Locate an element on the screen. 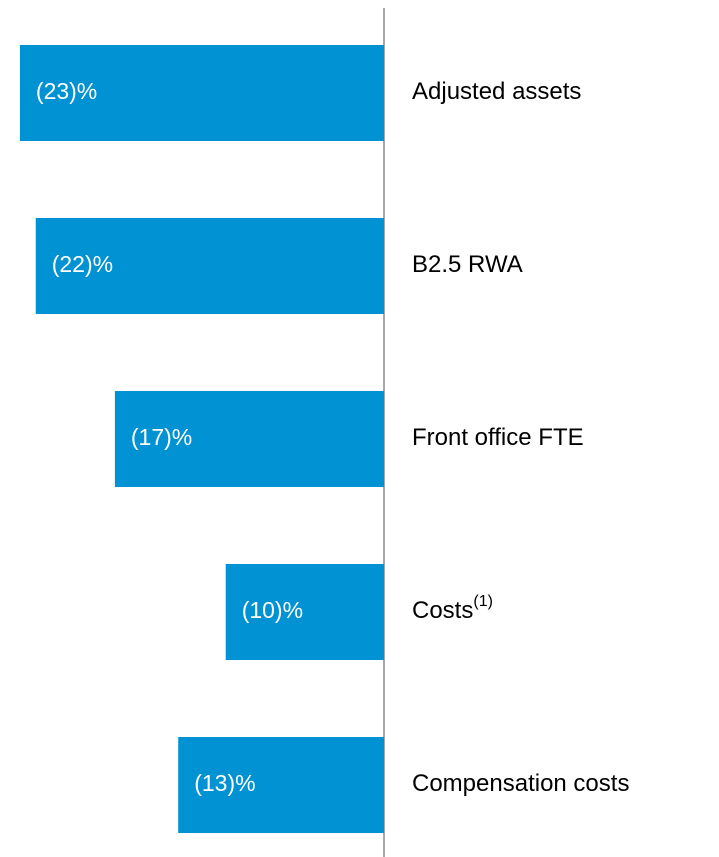 The width and height of the screenshot is (719, 857). category-label: Front office FTE is located at coordinates (498, 437).